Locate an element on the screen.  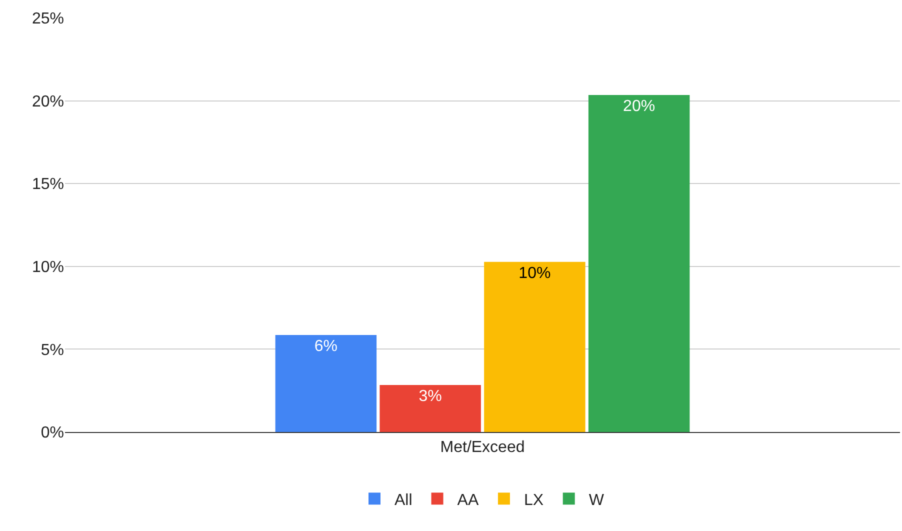
y-tick-label: 5% is located at coordinates (52, 350).